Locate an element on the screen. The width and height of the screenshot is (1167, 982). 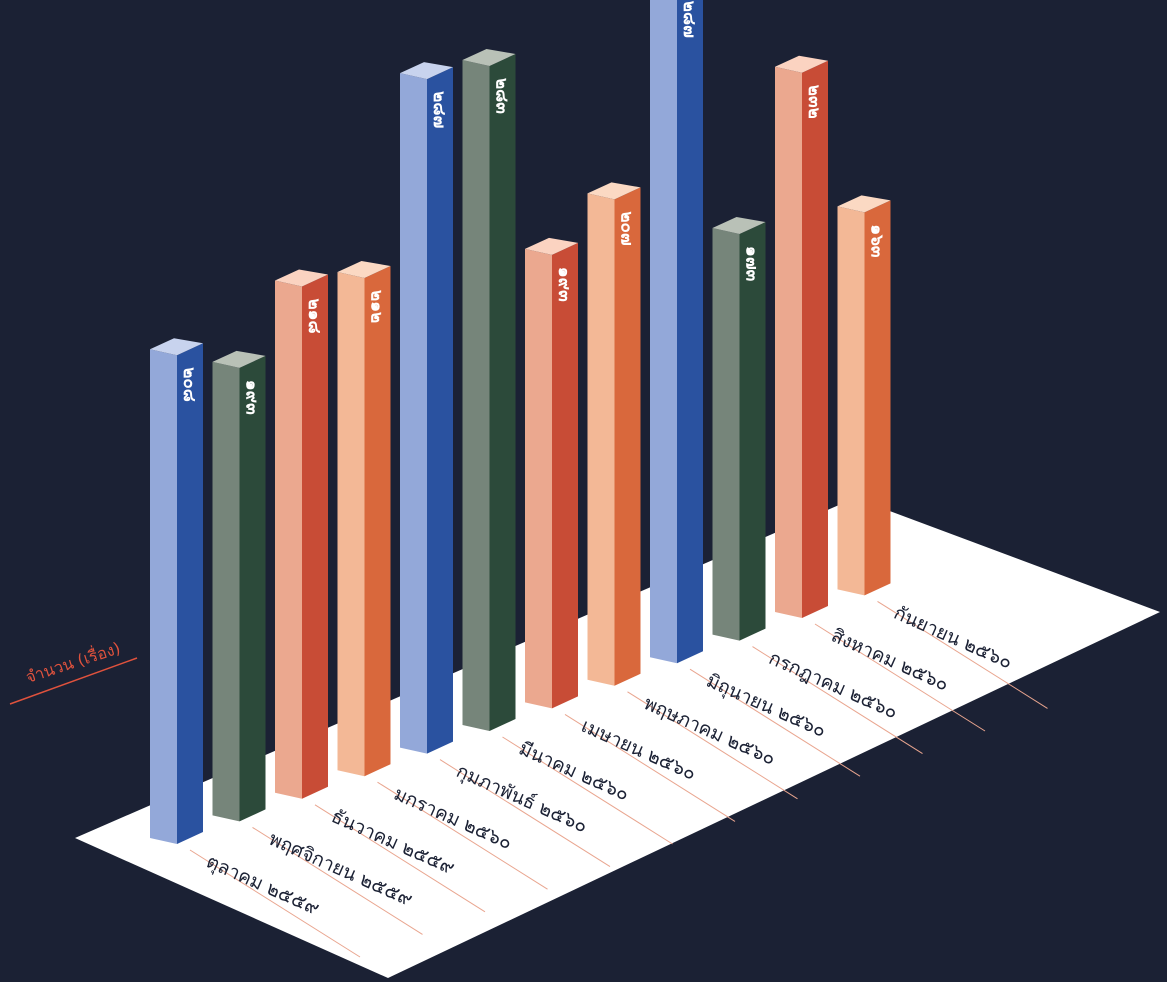
y-axis-label: จำนวน (เรื่อง) is located at coordinates (73, 661).